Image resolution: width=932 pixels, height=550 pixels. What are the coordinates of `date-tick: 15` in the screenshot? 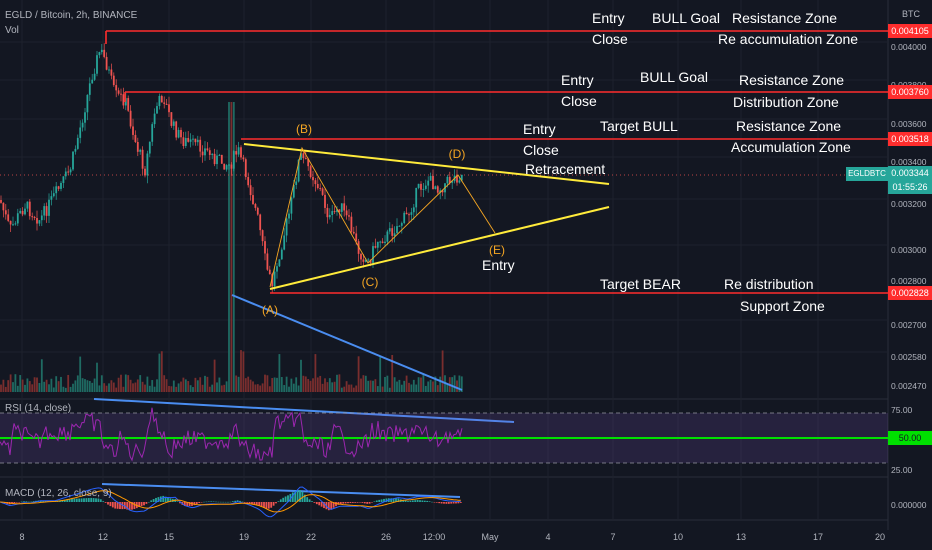 It's located at (169, 537).